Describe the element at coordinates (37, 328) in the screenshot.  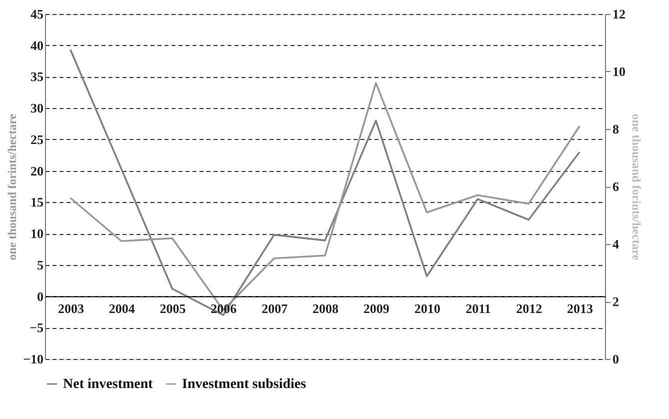
I see `y-tick-label: −5` at that location.